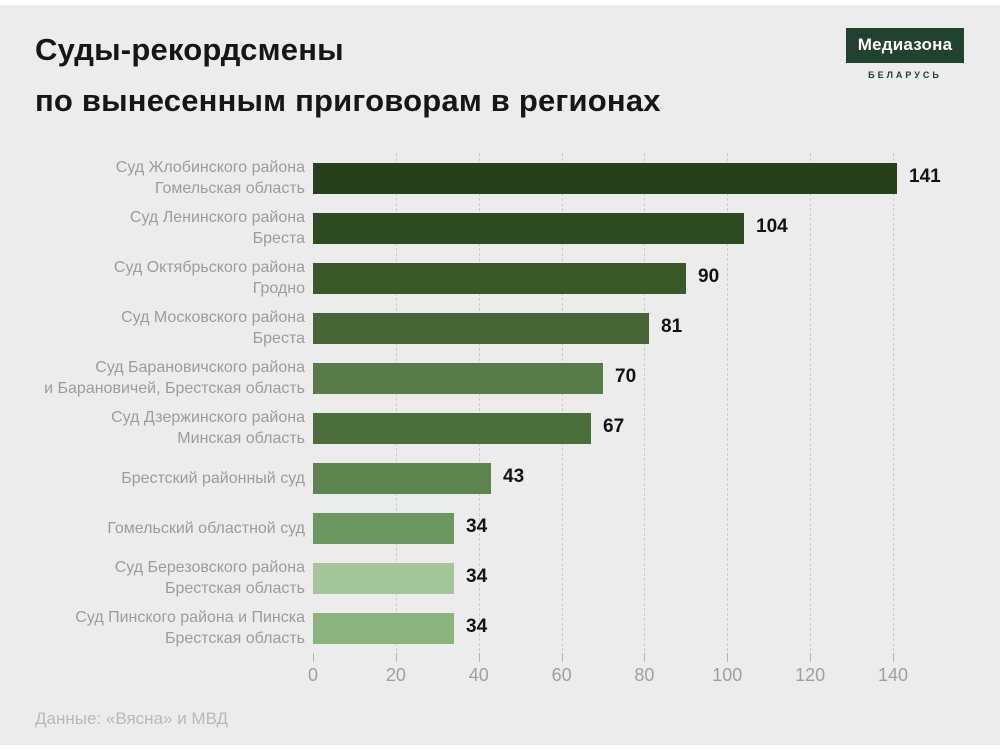  Describe the element at coordinates (500, 2) in the screenshot. I see `top-border` at that location.